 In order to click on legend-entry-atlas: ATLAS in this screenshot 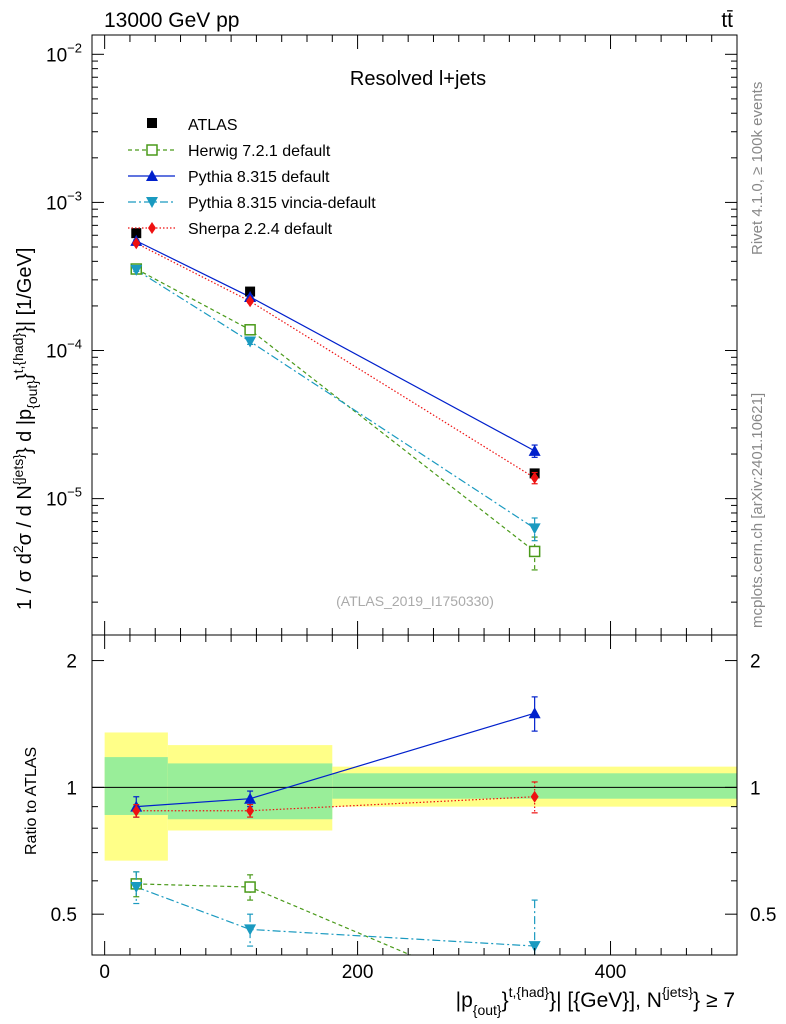, I will do `click(192, 125)`.